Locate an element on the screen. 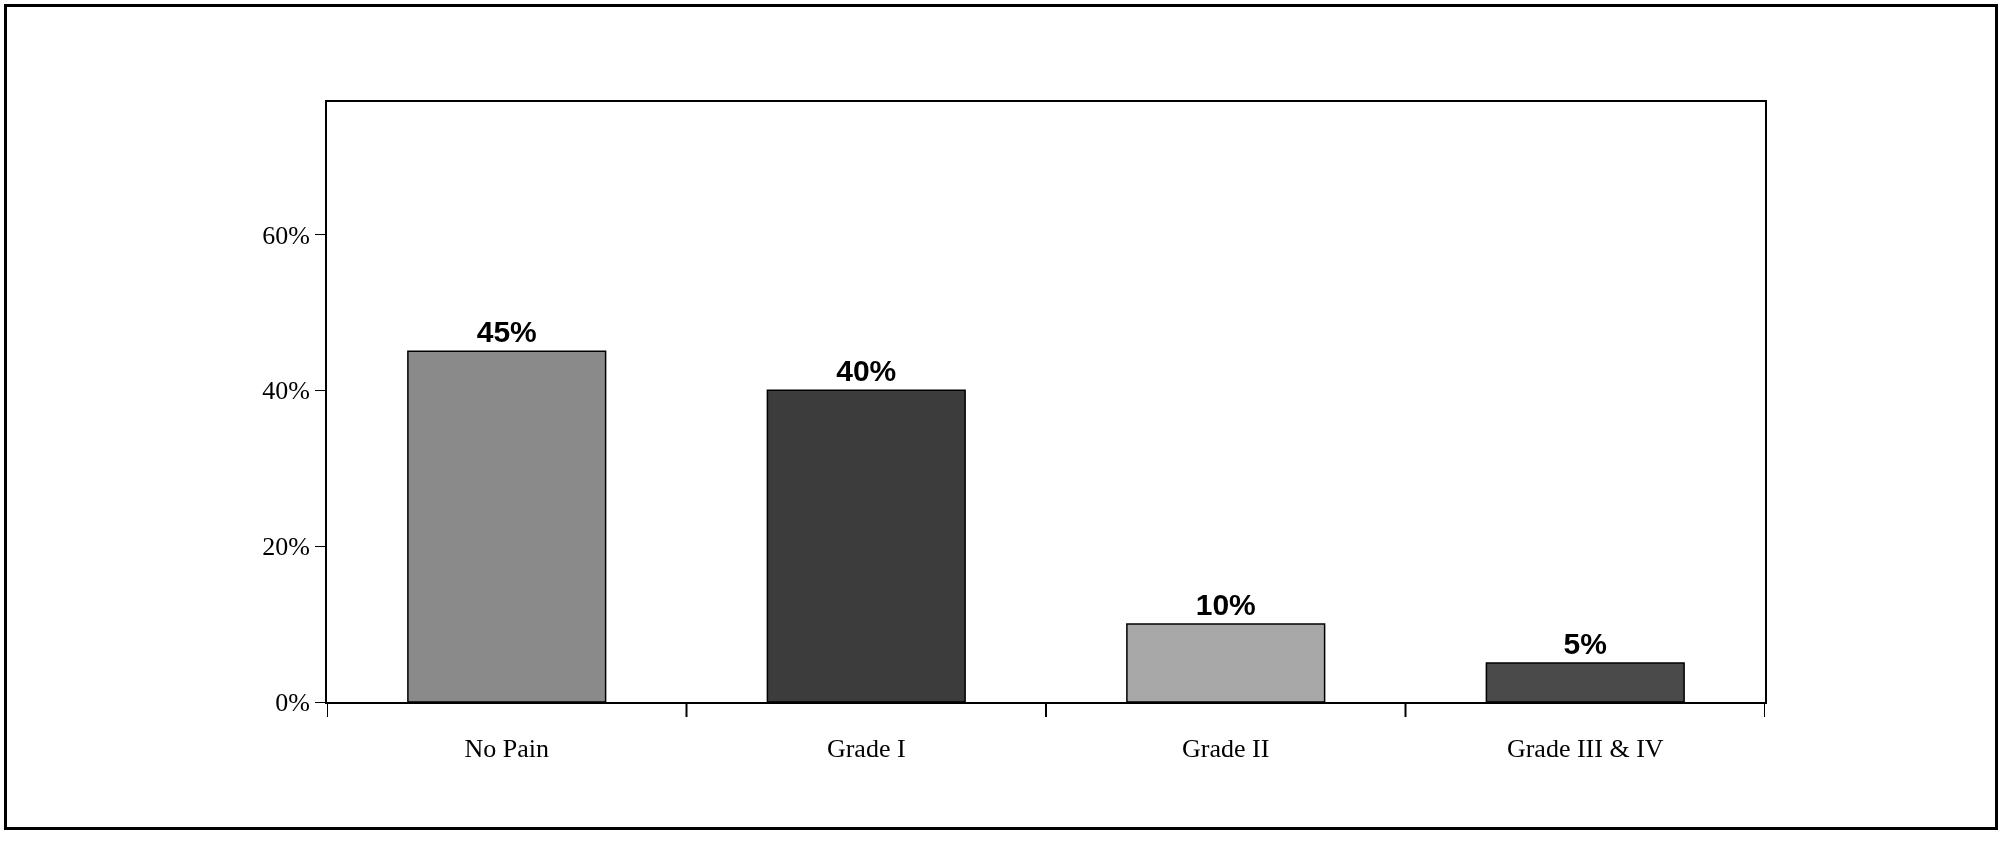 This screenshot has height=866, width=2004. y-tick-label: 60% is located at coordinates (286, 235).